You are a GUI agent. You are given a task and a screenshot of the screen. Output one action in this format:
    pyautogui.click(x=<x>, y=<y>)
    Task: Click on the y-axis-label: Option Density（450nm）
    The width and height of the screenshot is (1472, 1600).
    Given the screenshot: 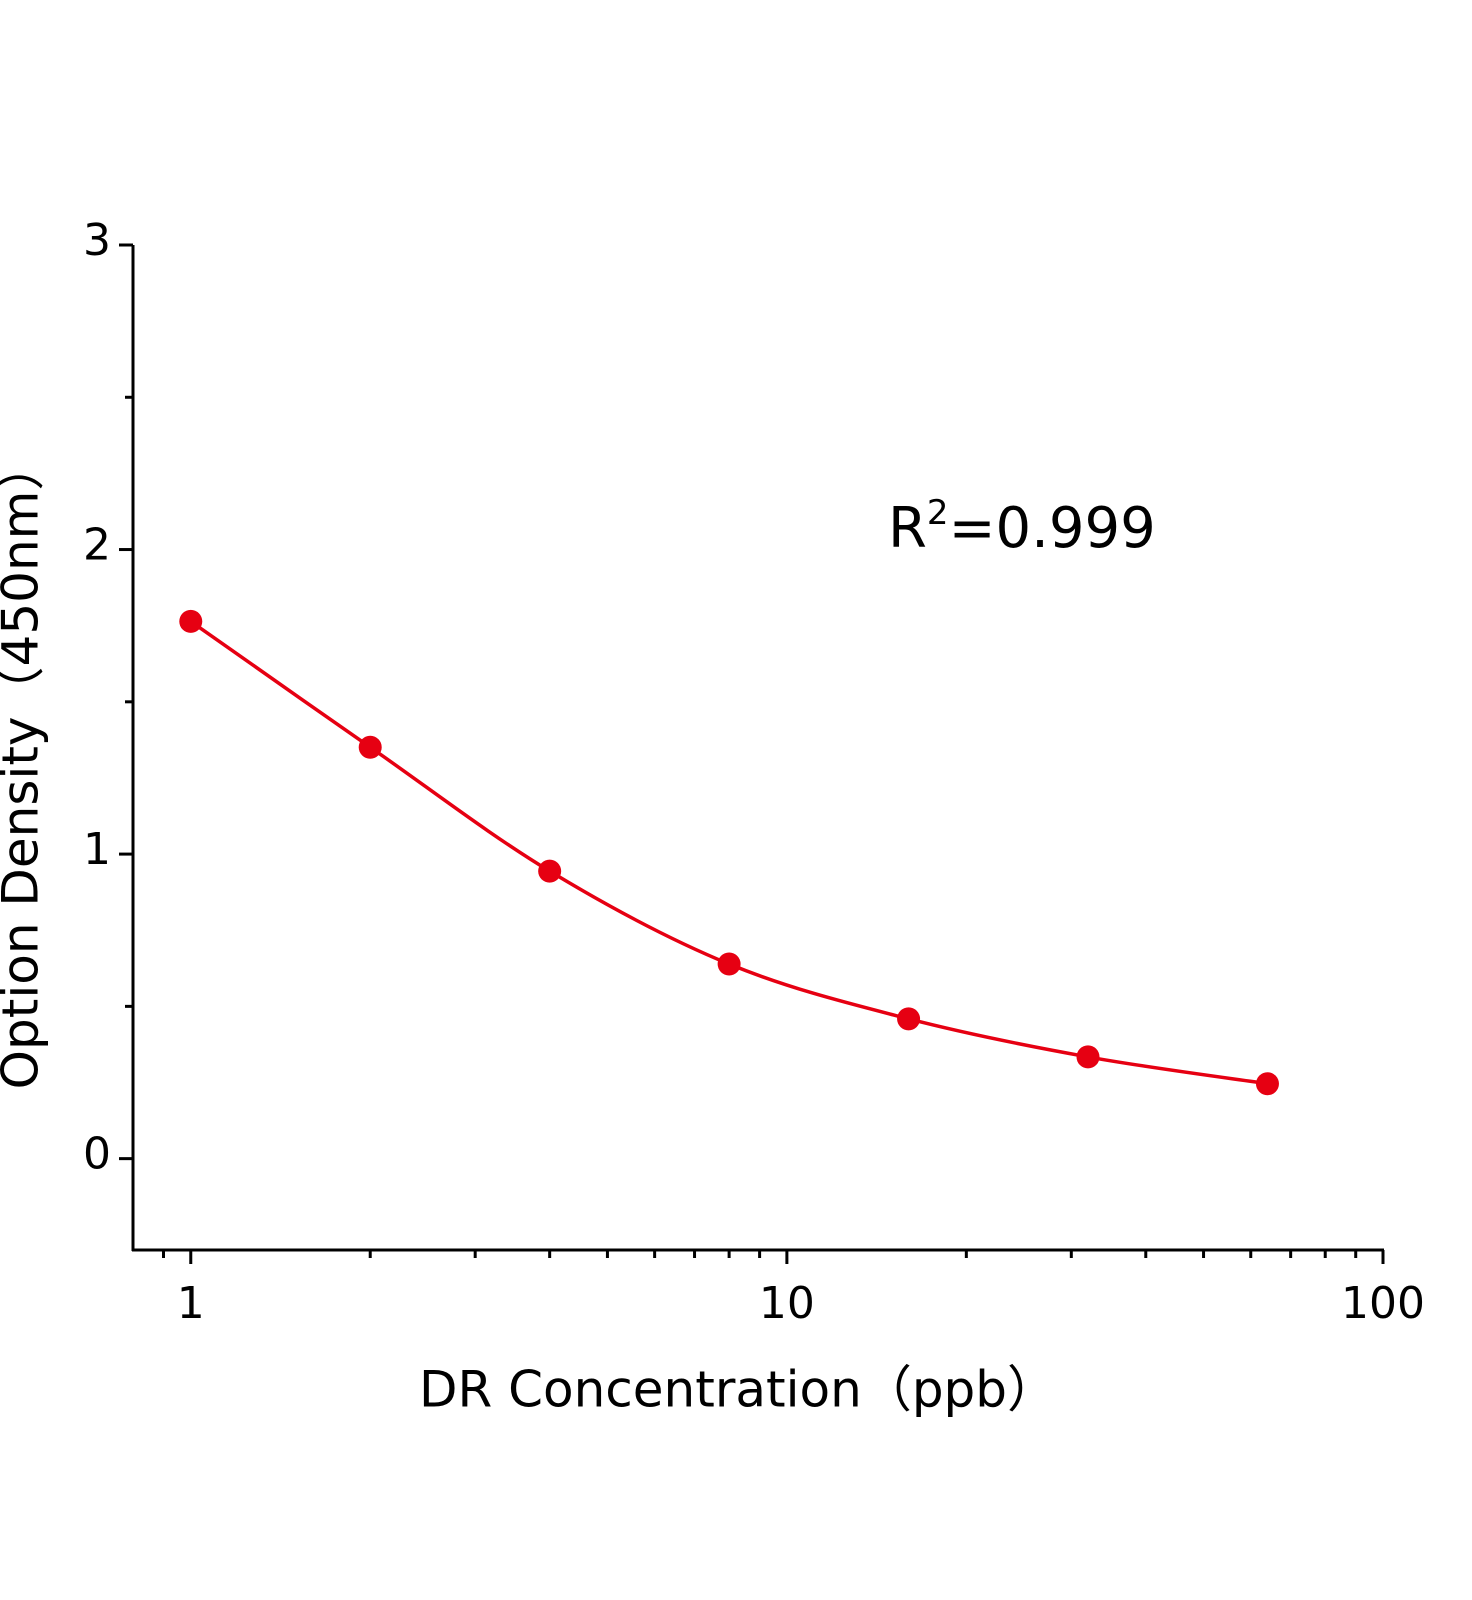 What is the action you would take?
    pyautogui.click(x=25, y=765)
    